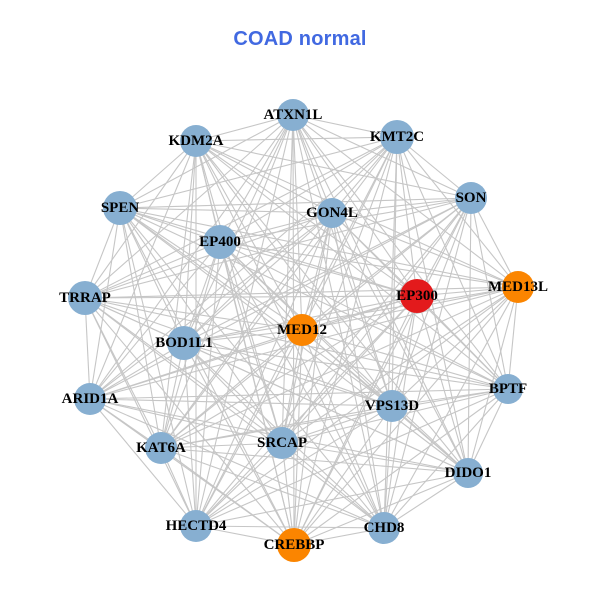  I want to click on node-label-KDM2A: KDM2A, so click(196, 141).